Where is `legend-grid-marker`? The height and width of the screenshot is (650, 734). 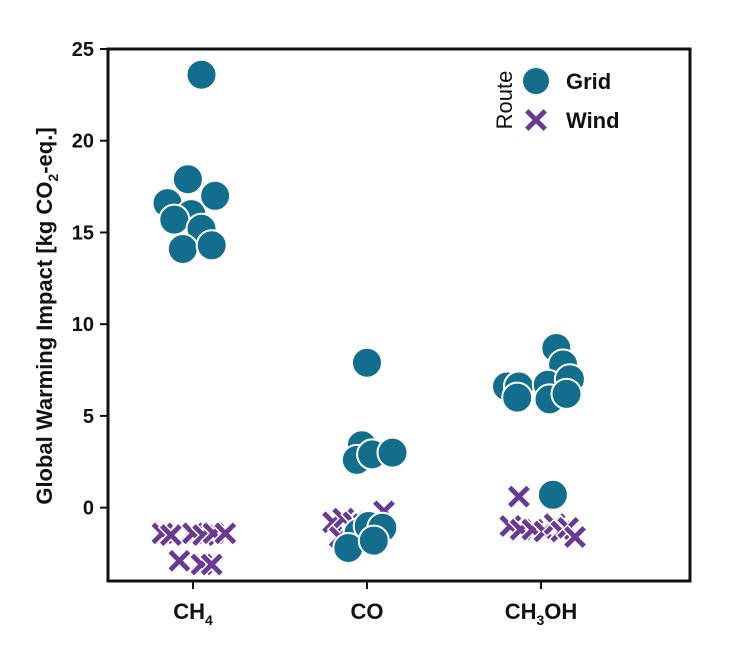
legend-grid-marker is located at coordinates (536, 81).